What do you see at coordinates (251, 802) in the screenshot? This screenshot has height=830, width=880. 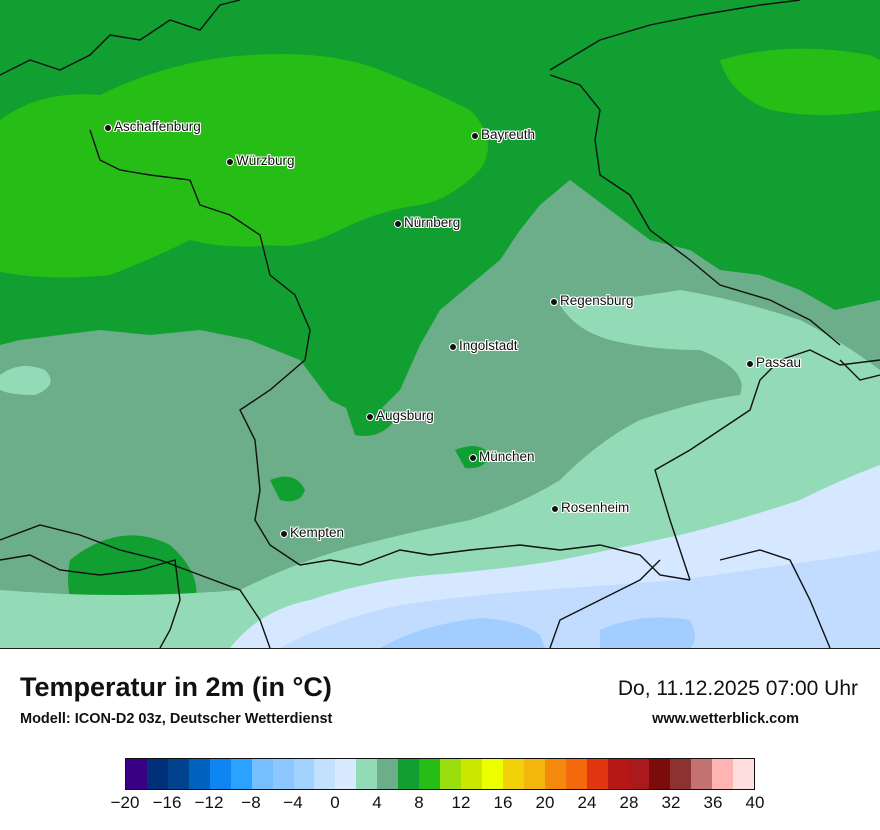 I see `color-scale-tick-label: −8` at bounding box center [251, 802].